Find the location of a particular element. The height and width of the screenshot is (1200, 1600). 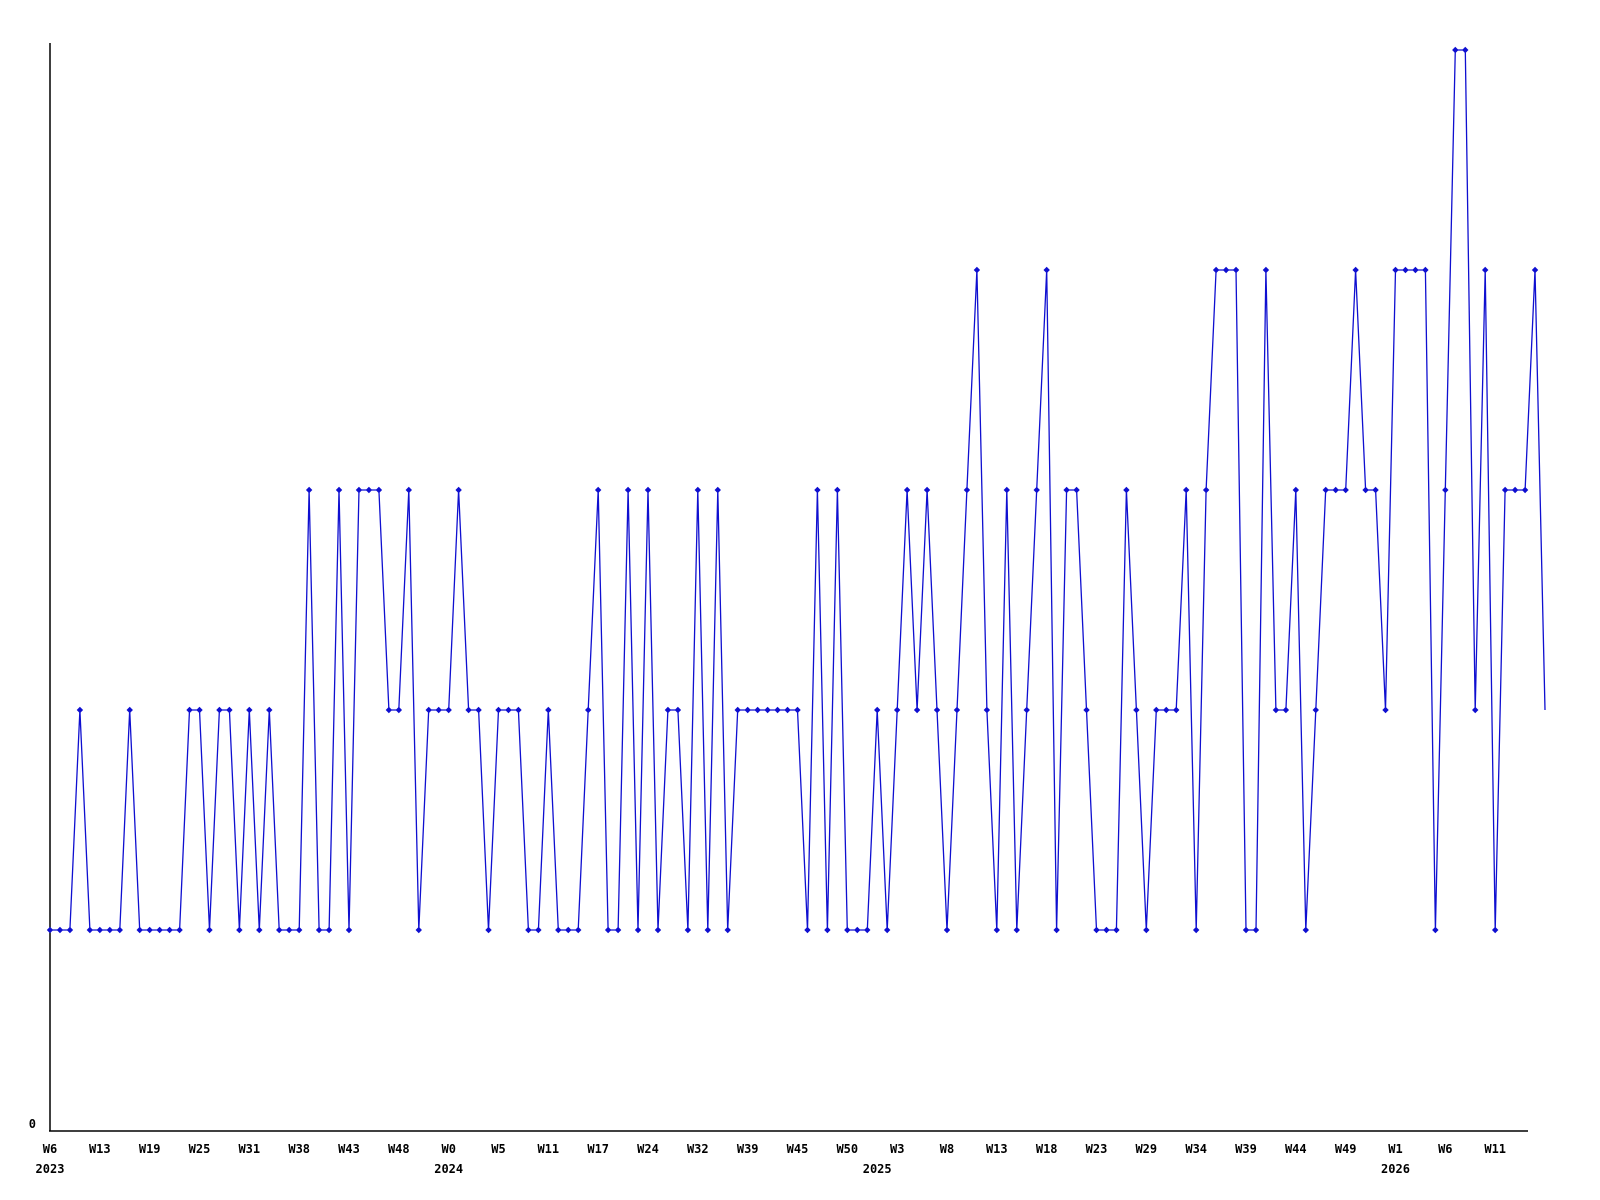

x-year-label: 2023 is located at coordinates (50, 1169).